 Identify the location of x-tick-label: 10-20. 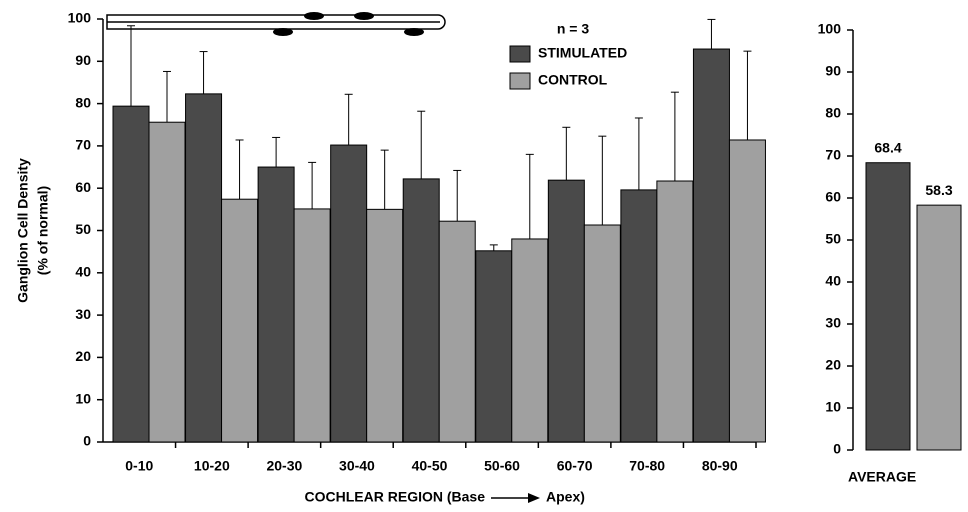
(212, 466).